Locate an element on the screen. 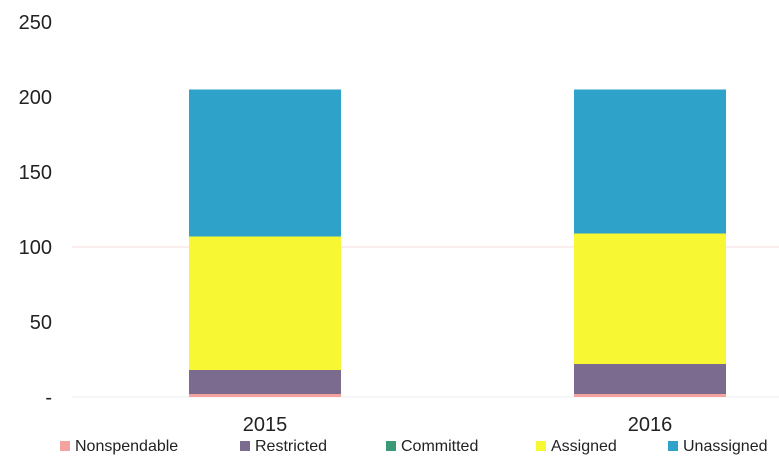 The height and width of the screenshot is (464, 779). y-tick-label: 200 is located at coordinates (35, 98).